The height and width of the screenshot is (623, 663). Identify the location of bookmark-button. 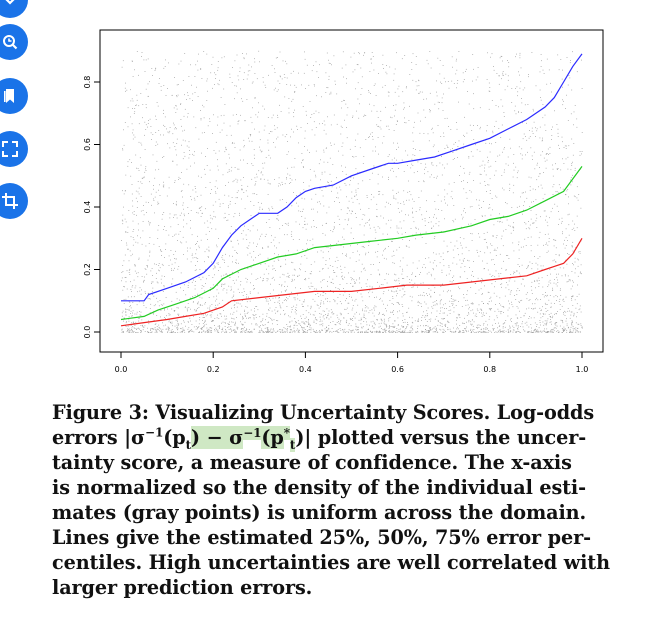
(14, 96).